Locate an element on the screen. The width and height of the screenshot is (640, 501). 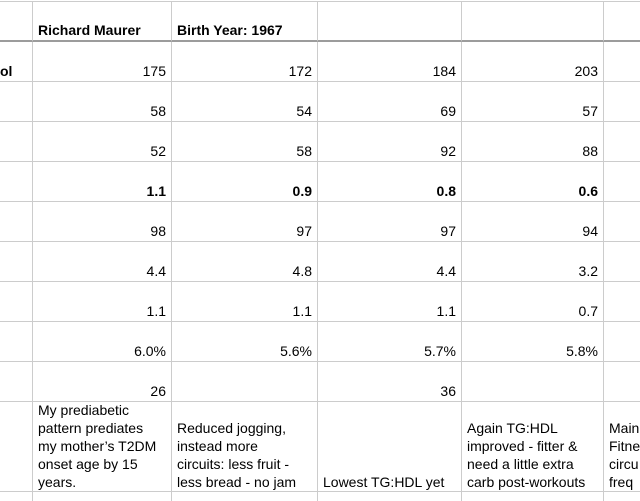
row-label-cell: ol is located at coordinates (16, 62).